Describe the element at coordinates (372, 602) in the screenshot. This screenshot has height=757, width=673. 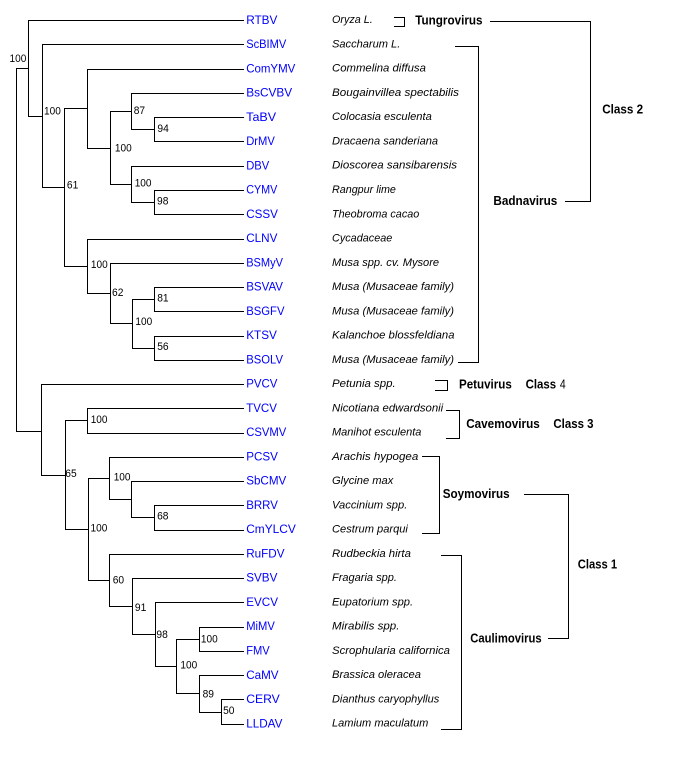
I see `svg-text: Eupatorium spp.` at that location.